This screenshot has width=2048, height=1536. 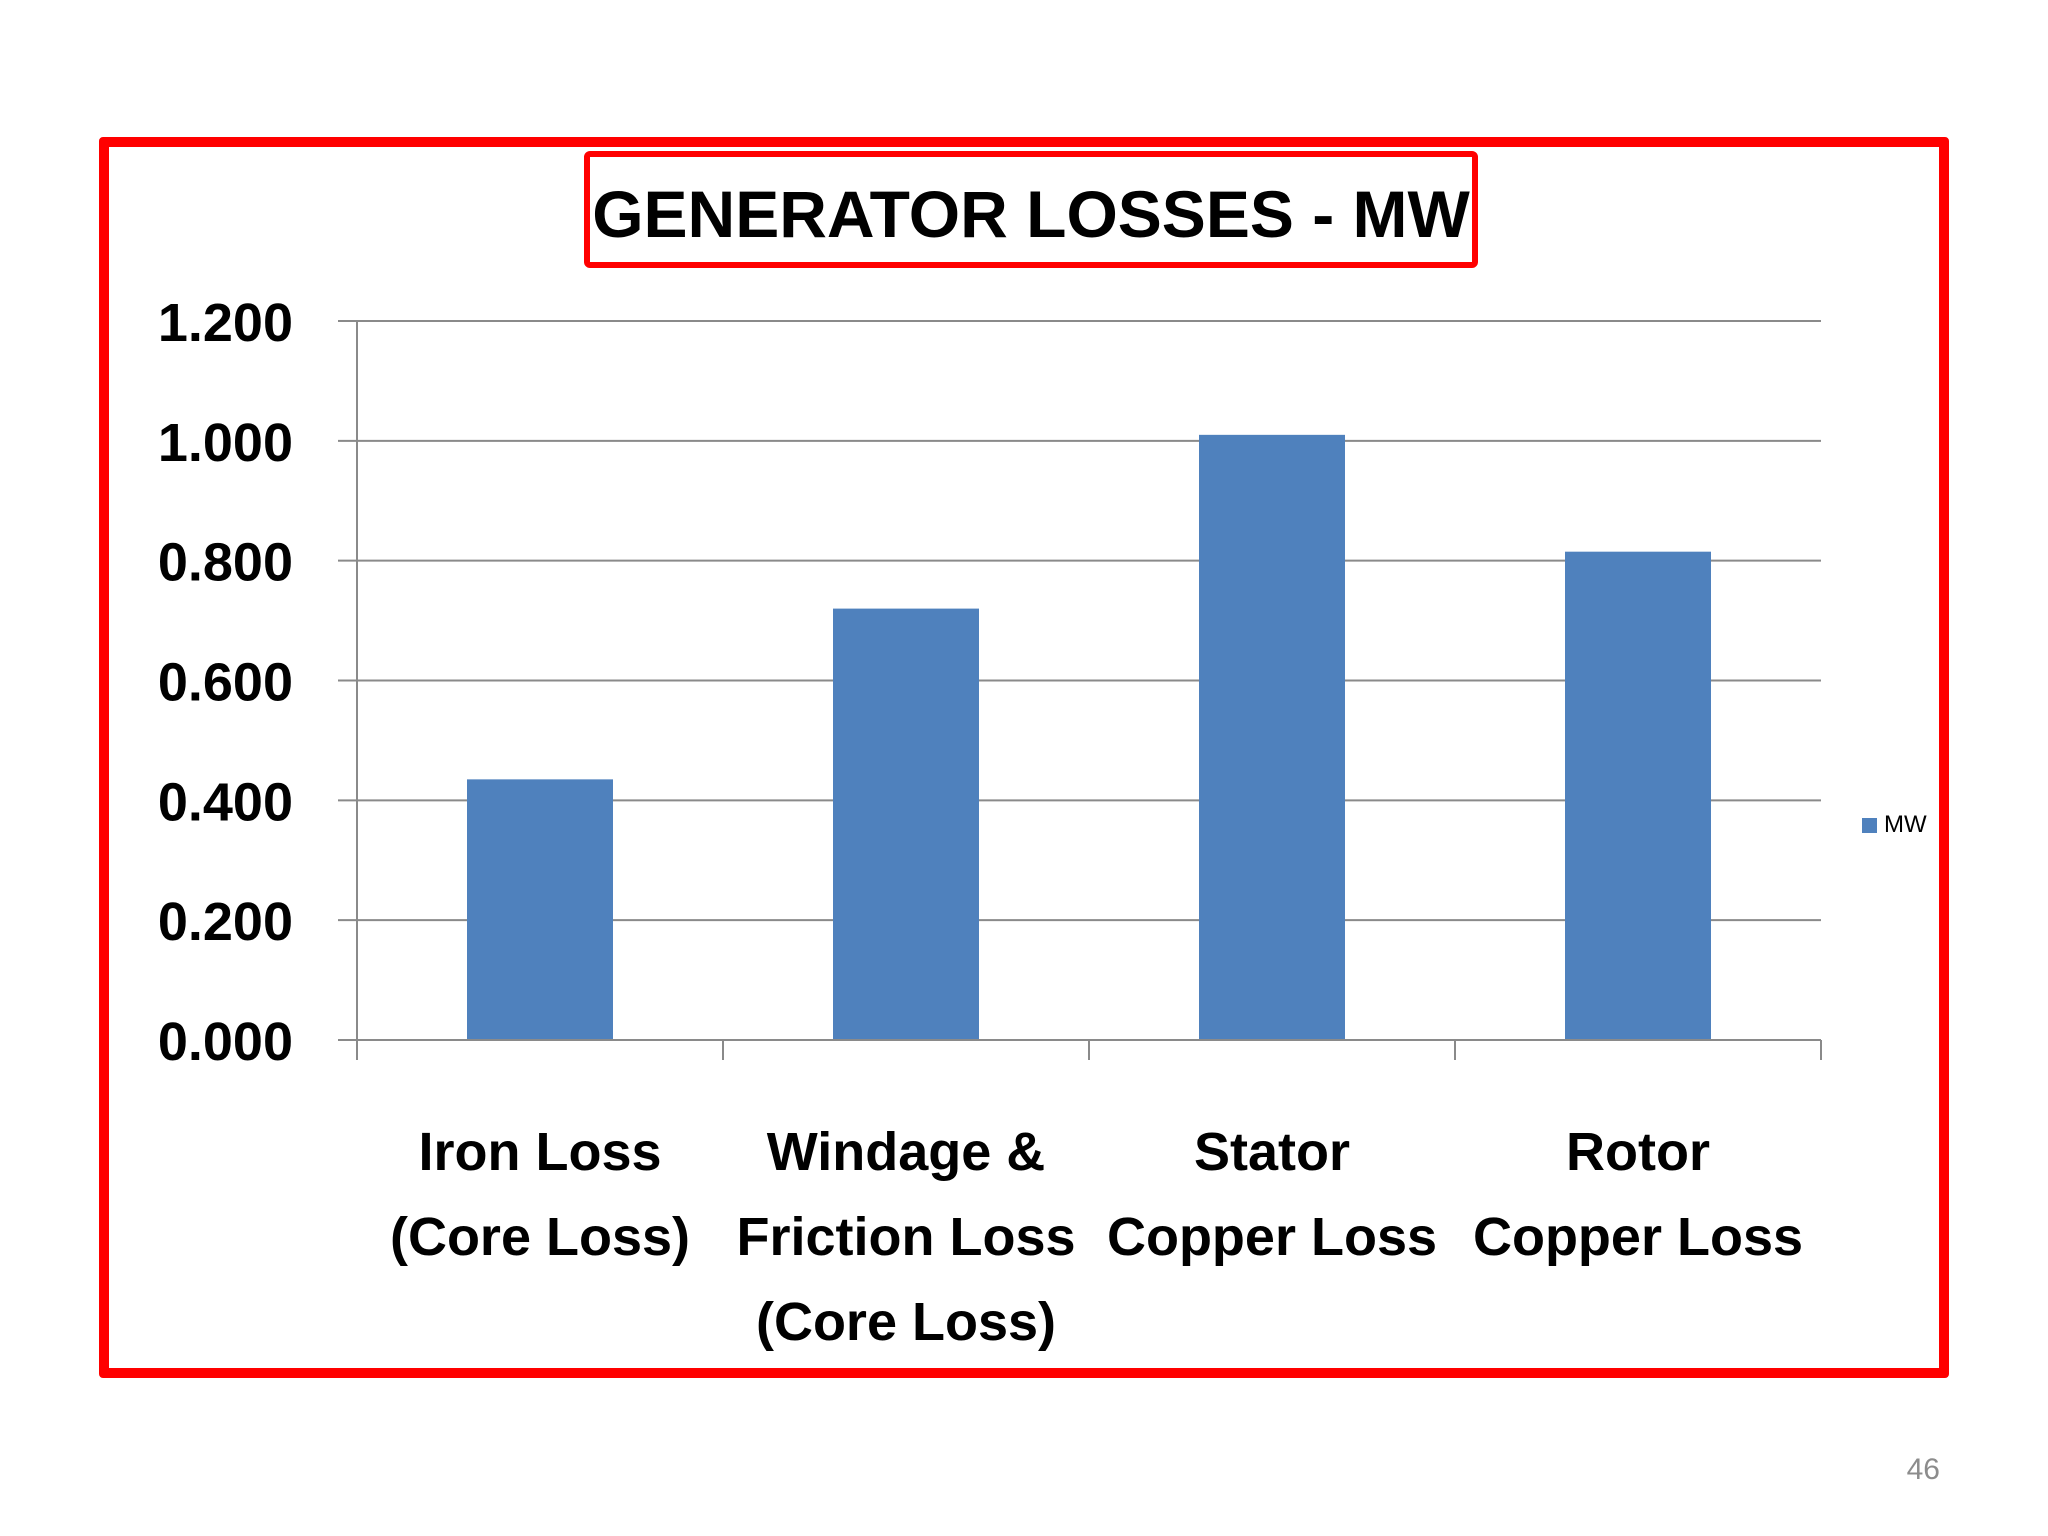 I want to click on chart-title: GENERATOR LOSSES - MW, so click(x=1031, y=214).